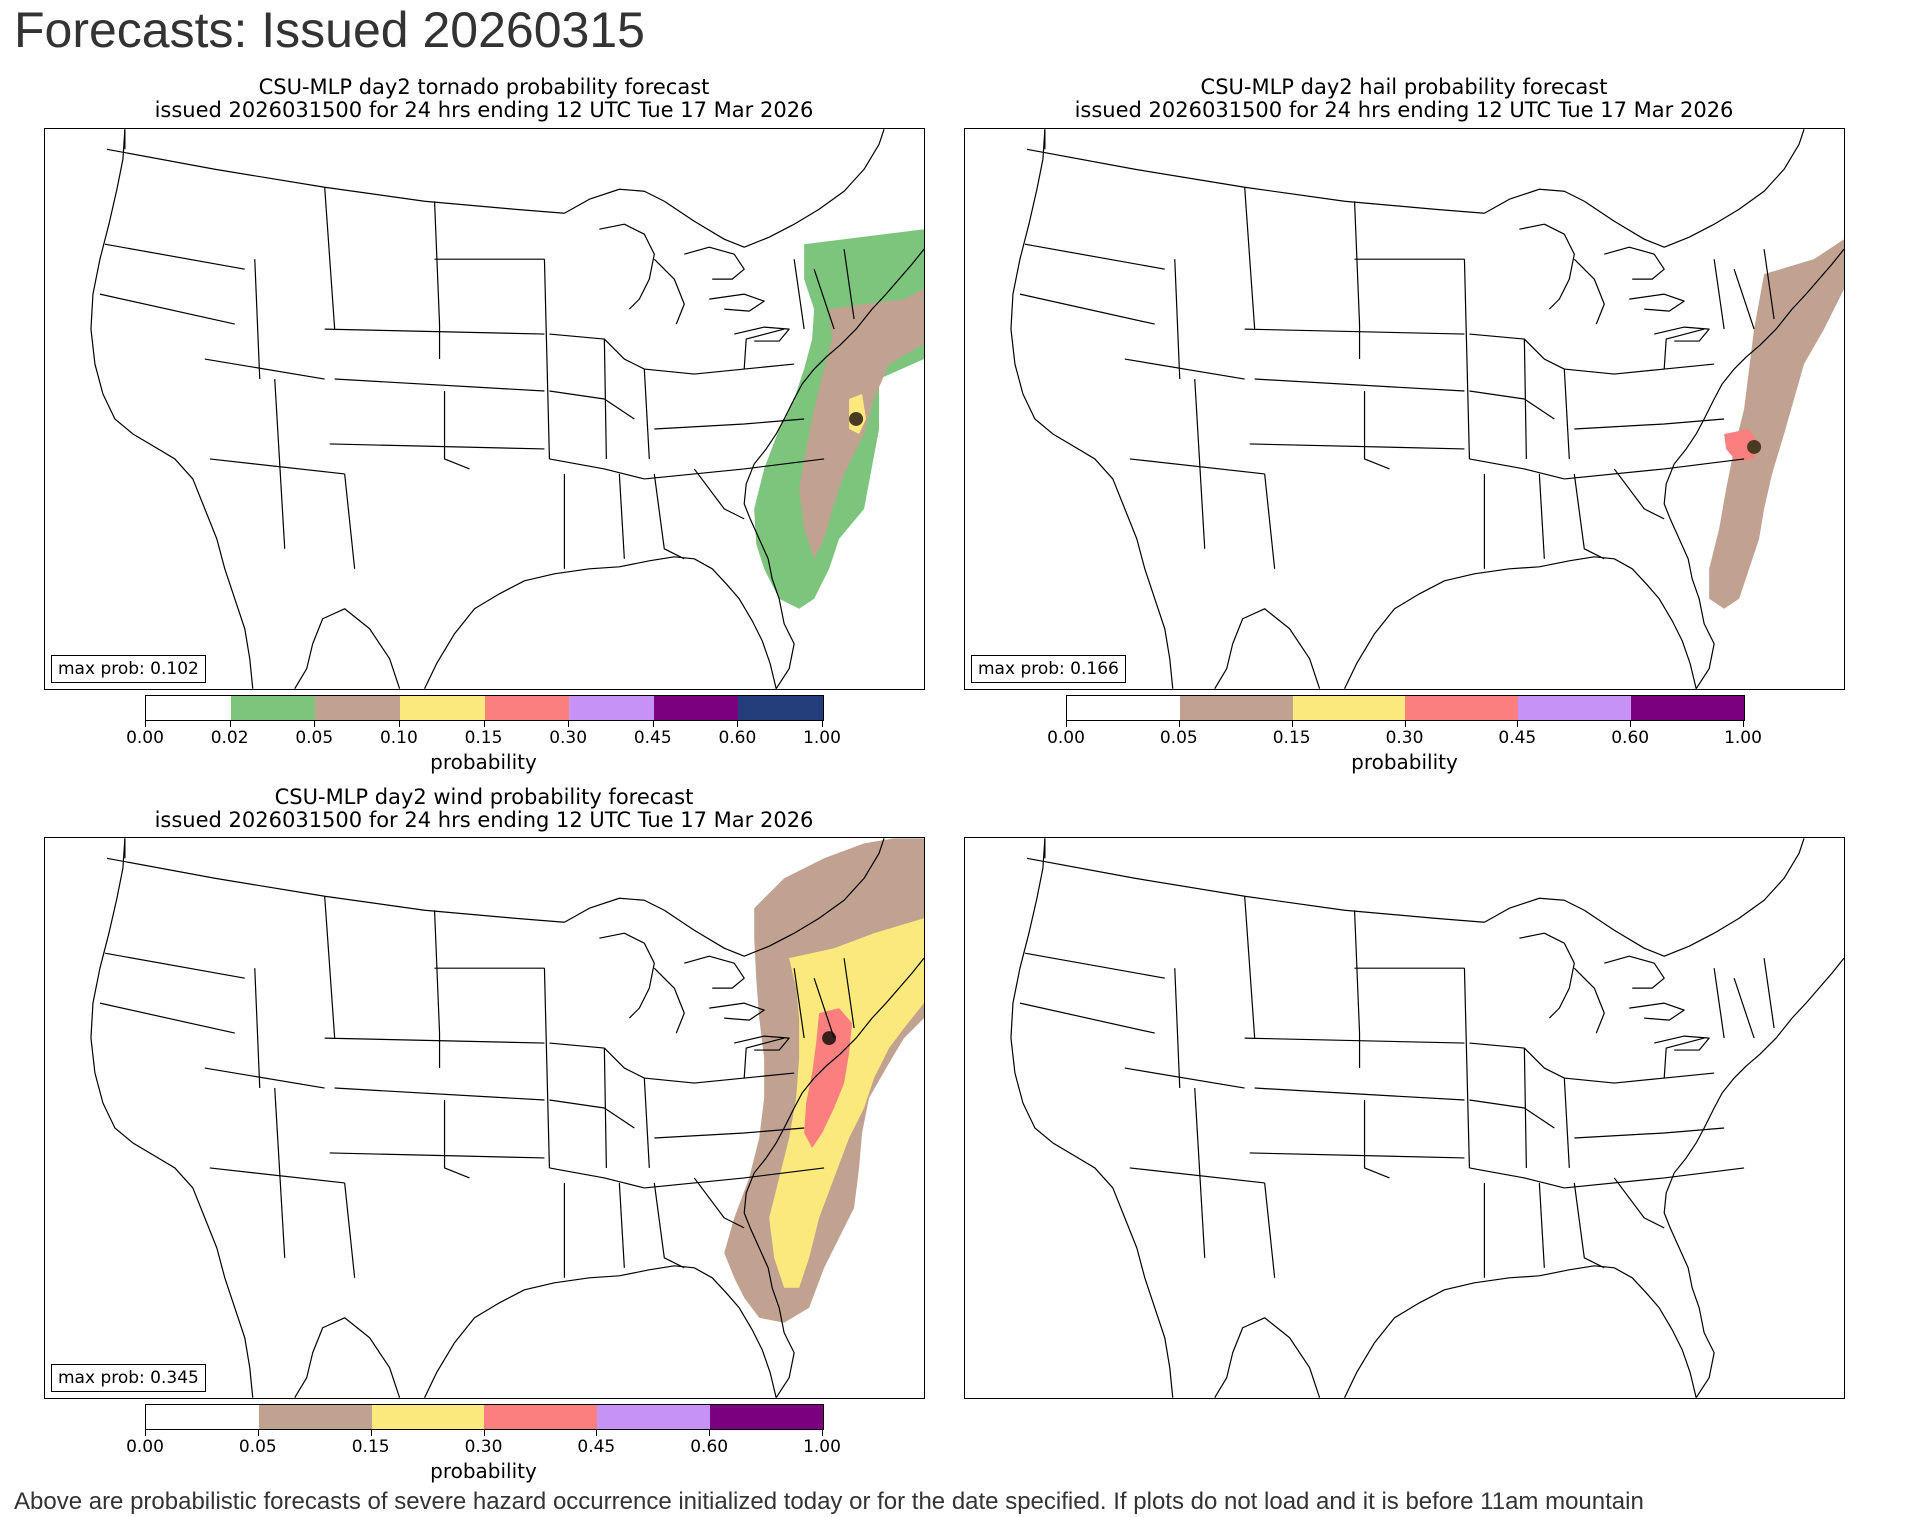  Describe the element at coordinates (846, 1103) in the screenshot. I see `wind-prob-0-10-area` at that location.